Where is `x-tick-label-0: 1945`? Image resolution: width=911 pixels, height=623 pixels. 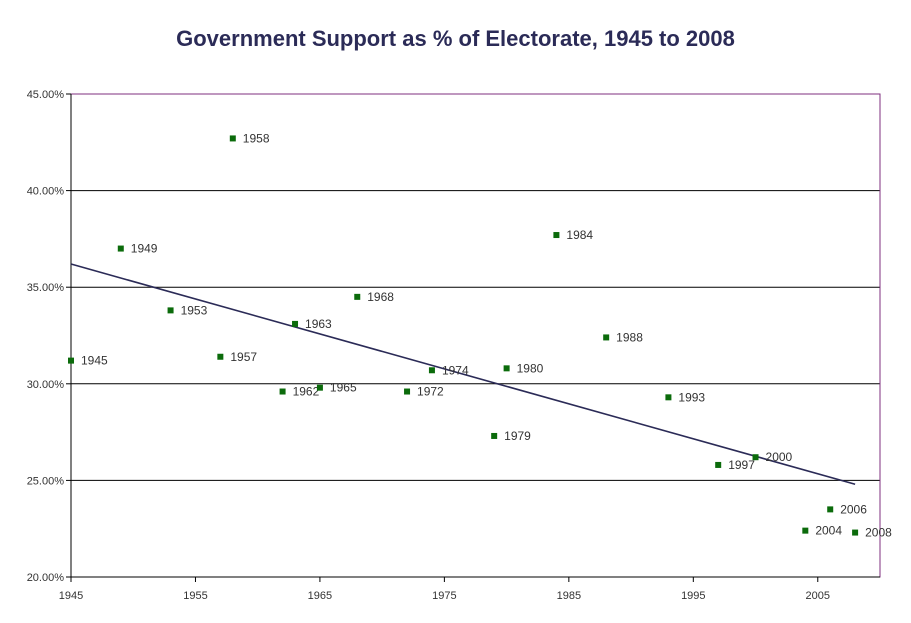
x-tick-label-0: 1945 is located at coordinates (71, 596).